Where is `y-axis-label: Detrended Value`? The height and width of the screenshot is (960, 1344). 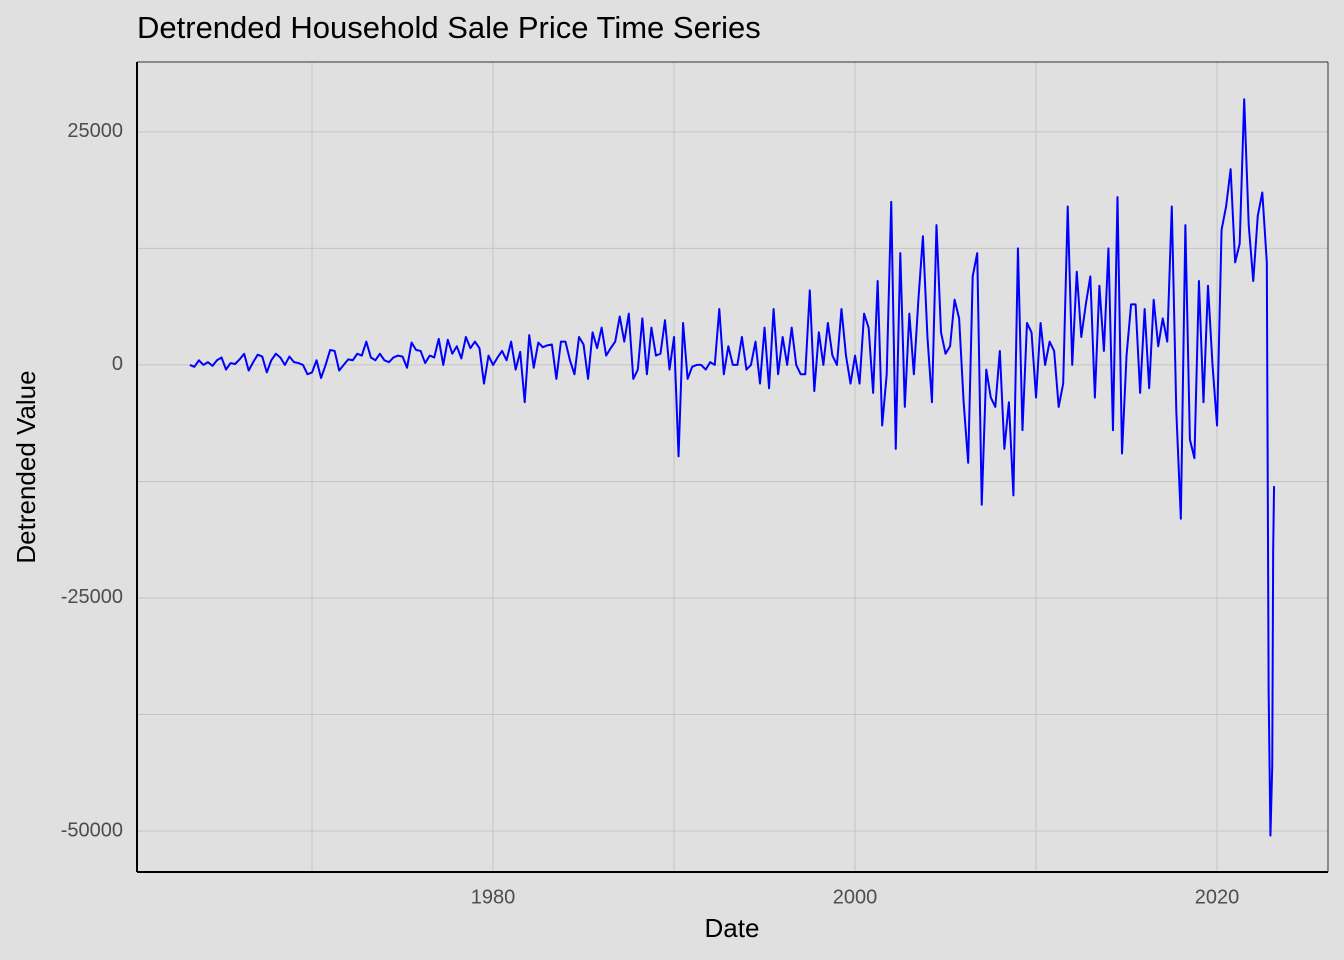
y-axis-label: Detrended Value is located at coordinates (26, 466).